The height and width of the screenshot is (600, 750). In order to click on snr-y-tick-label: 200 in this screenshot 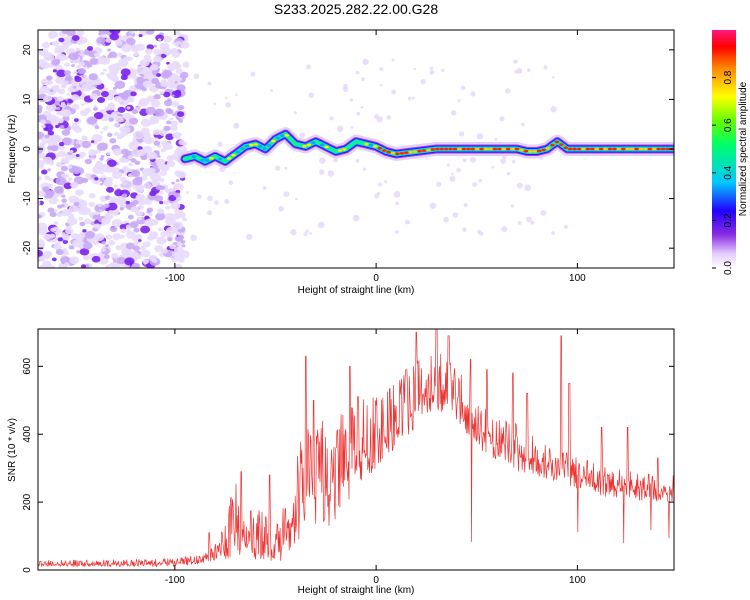, I will do `click(27, 501)`.